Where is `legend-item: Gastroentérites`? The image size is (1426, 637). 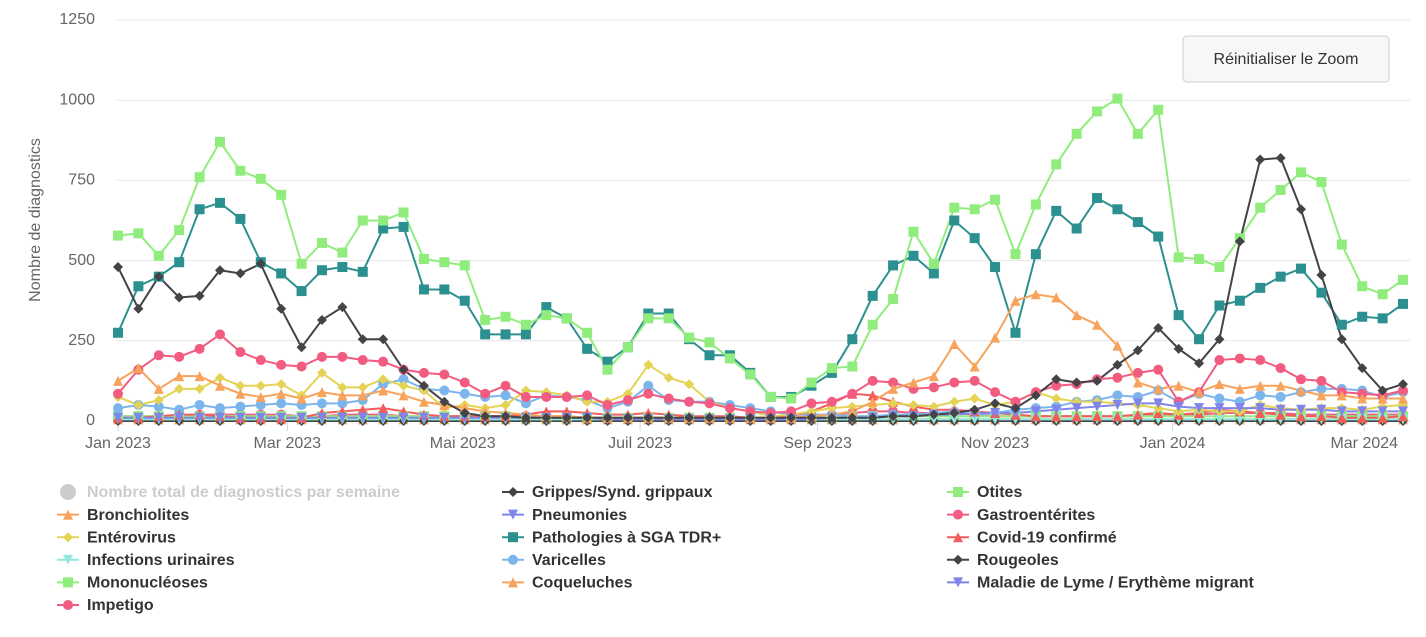
legend-item: Gastroentérites is located at coordinates (1021, 515).